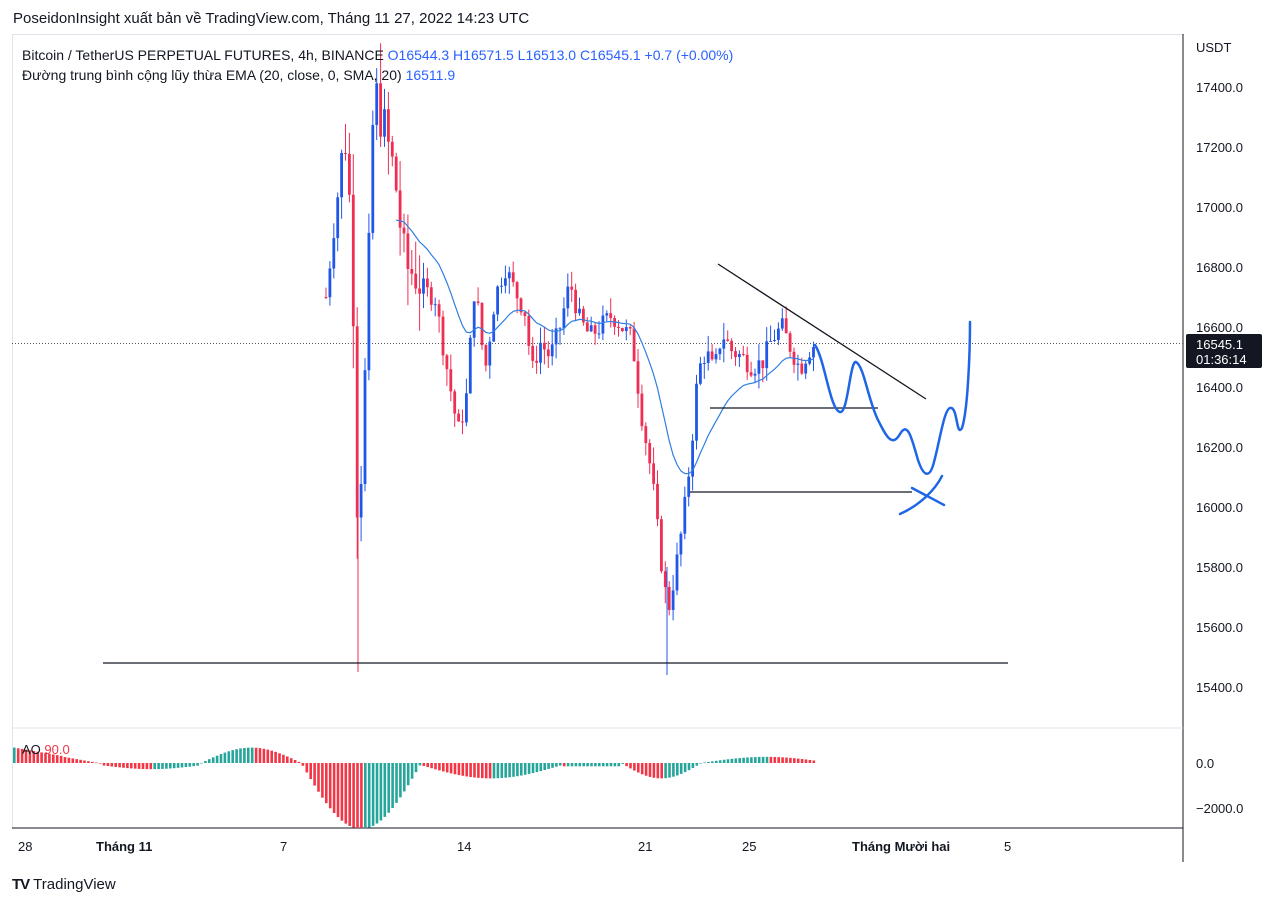 The width and height of the screenshot is (1280, 907). Describe the element at coordinates (1219, 387) in the screenshot. I see `price-tick-label: 16400.0` at that location.